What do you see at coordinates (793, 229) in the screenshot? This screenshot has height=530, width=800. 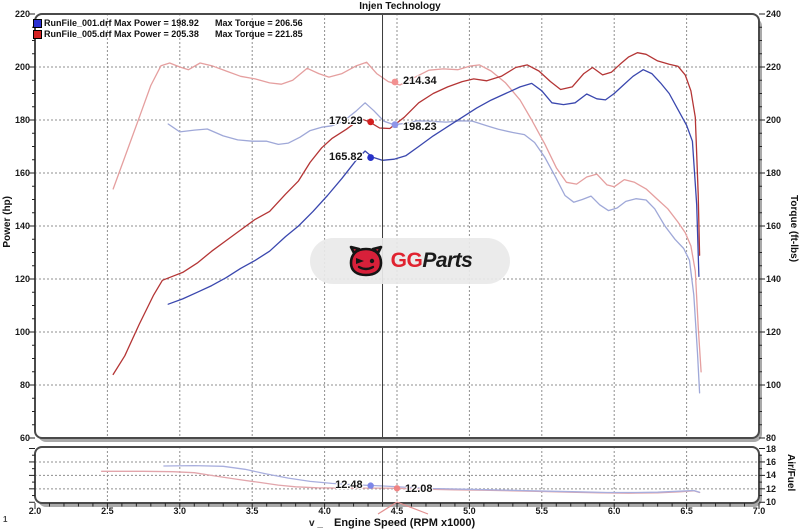 I see `torque-axis-title: Torque (ft-lbs)` at bounding box center [793, 229].